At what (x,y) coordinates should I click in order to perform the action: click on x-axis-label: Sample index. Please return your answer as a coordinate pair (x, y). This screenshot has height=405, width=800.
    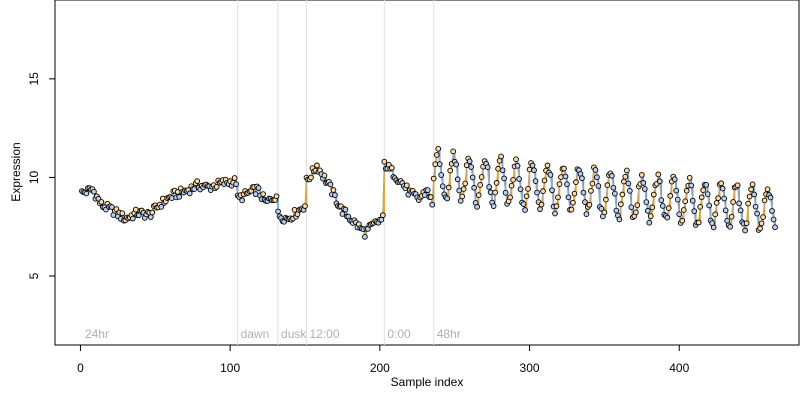
    Looking at the image, I should click on (427, 382).